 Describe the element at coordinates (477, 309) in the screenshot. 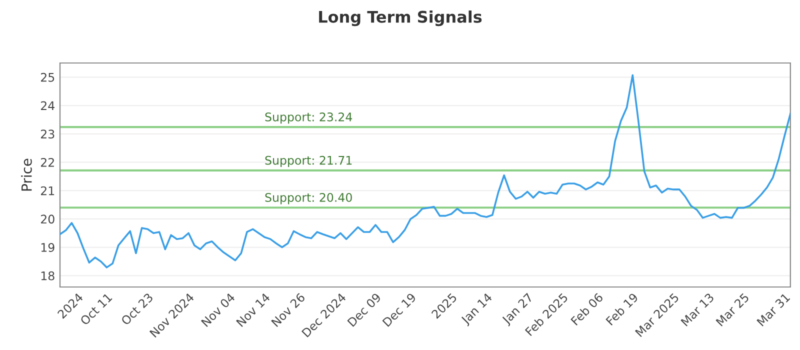

I see `x-tick-label: Jan 14` at that location.